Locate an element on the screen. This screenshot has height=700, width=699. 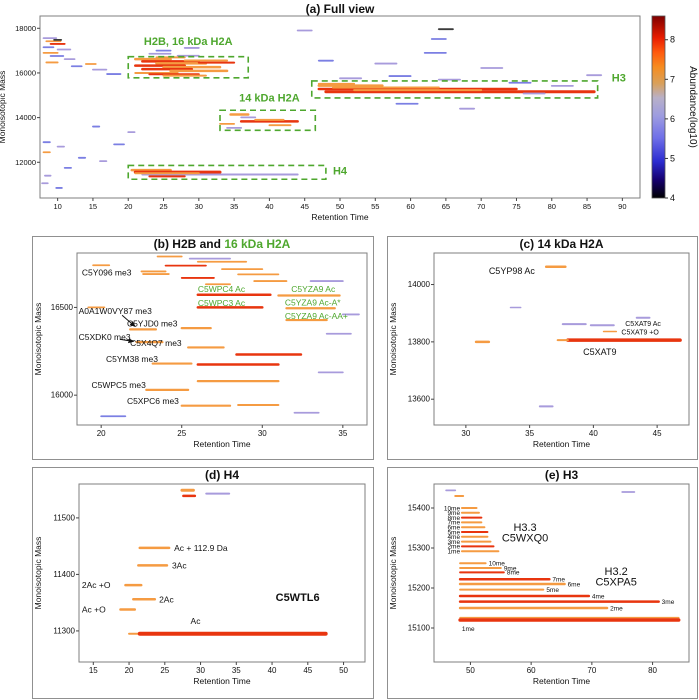
x-tick-label: 75 is located at coordinates (516, 206).